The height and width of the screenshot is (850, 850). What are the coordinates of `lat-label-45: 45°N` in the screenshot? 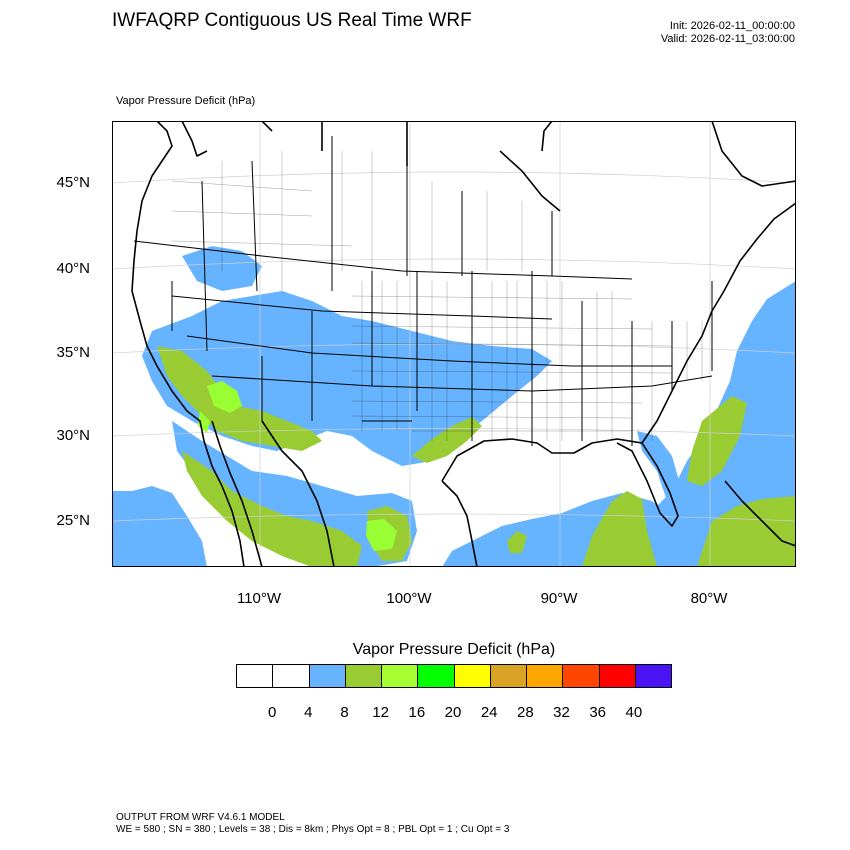 It's located at (73, 182).